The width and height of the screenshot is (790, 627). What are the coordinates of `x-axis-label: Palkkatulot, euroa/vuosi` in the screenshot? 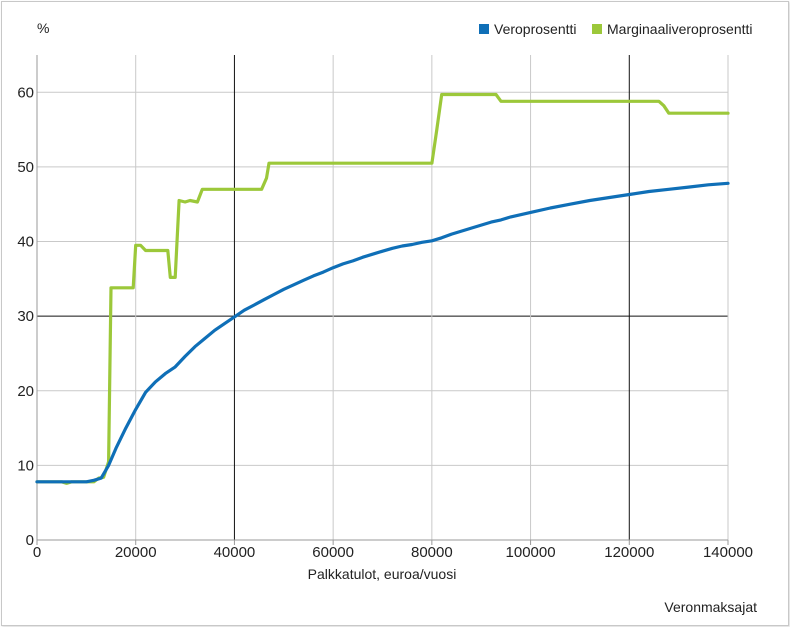 It's located at (382, 574).